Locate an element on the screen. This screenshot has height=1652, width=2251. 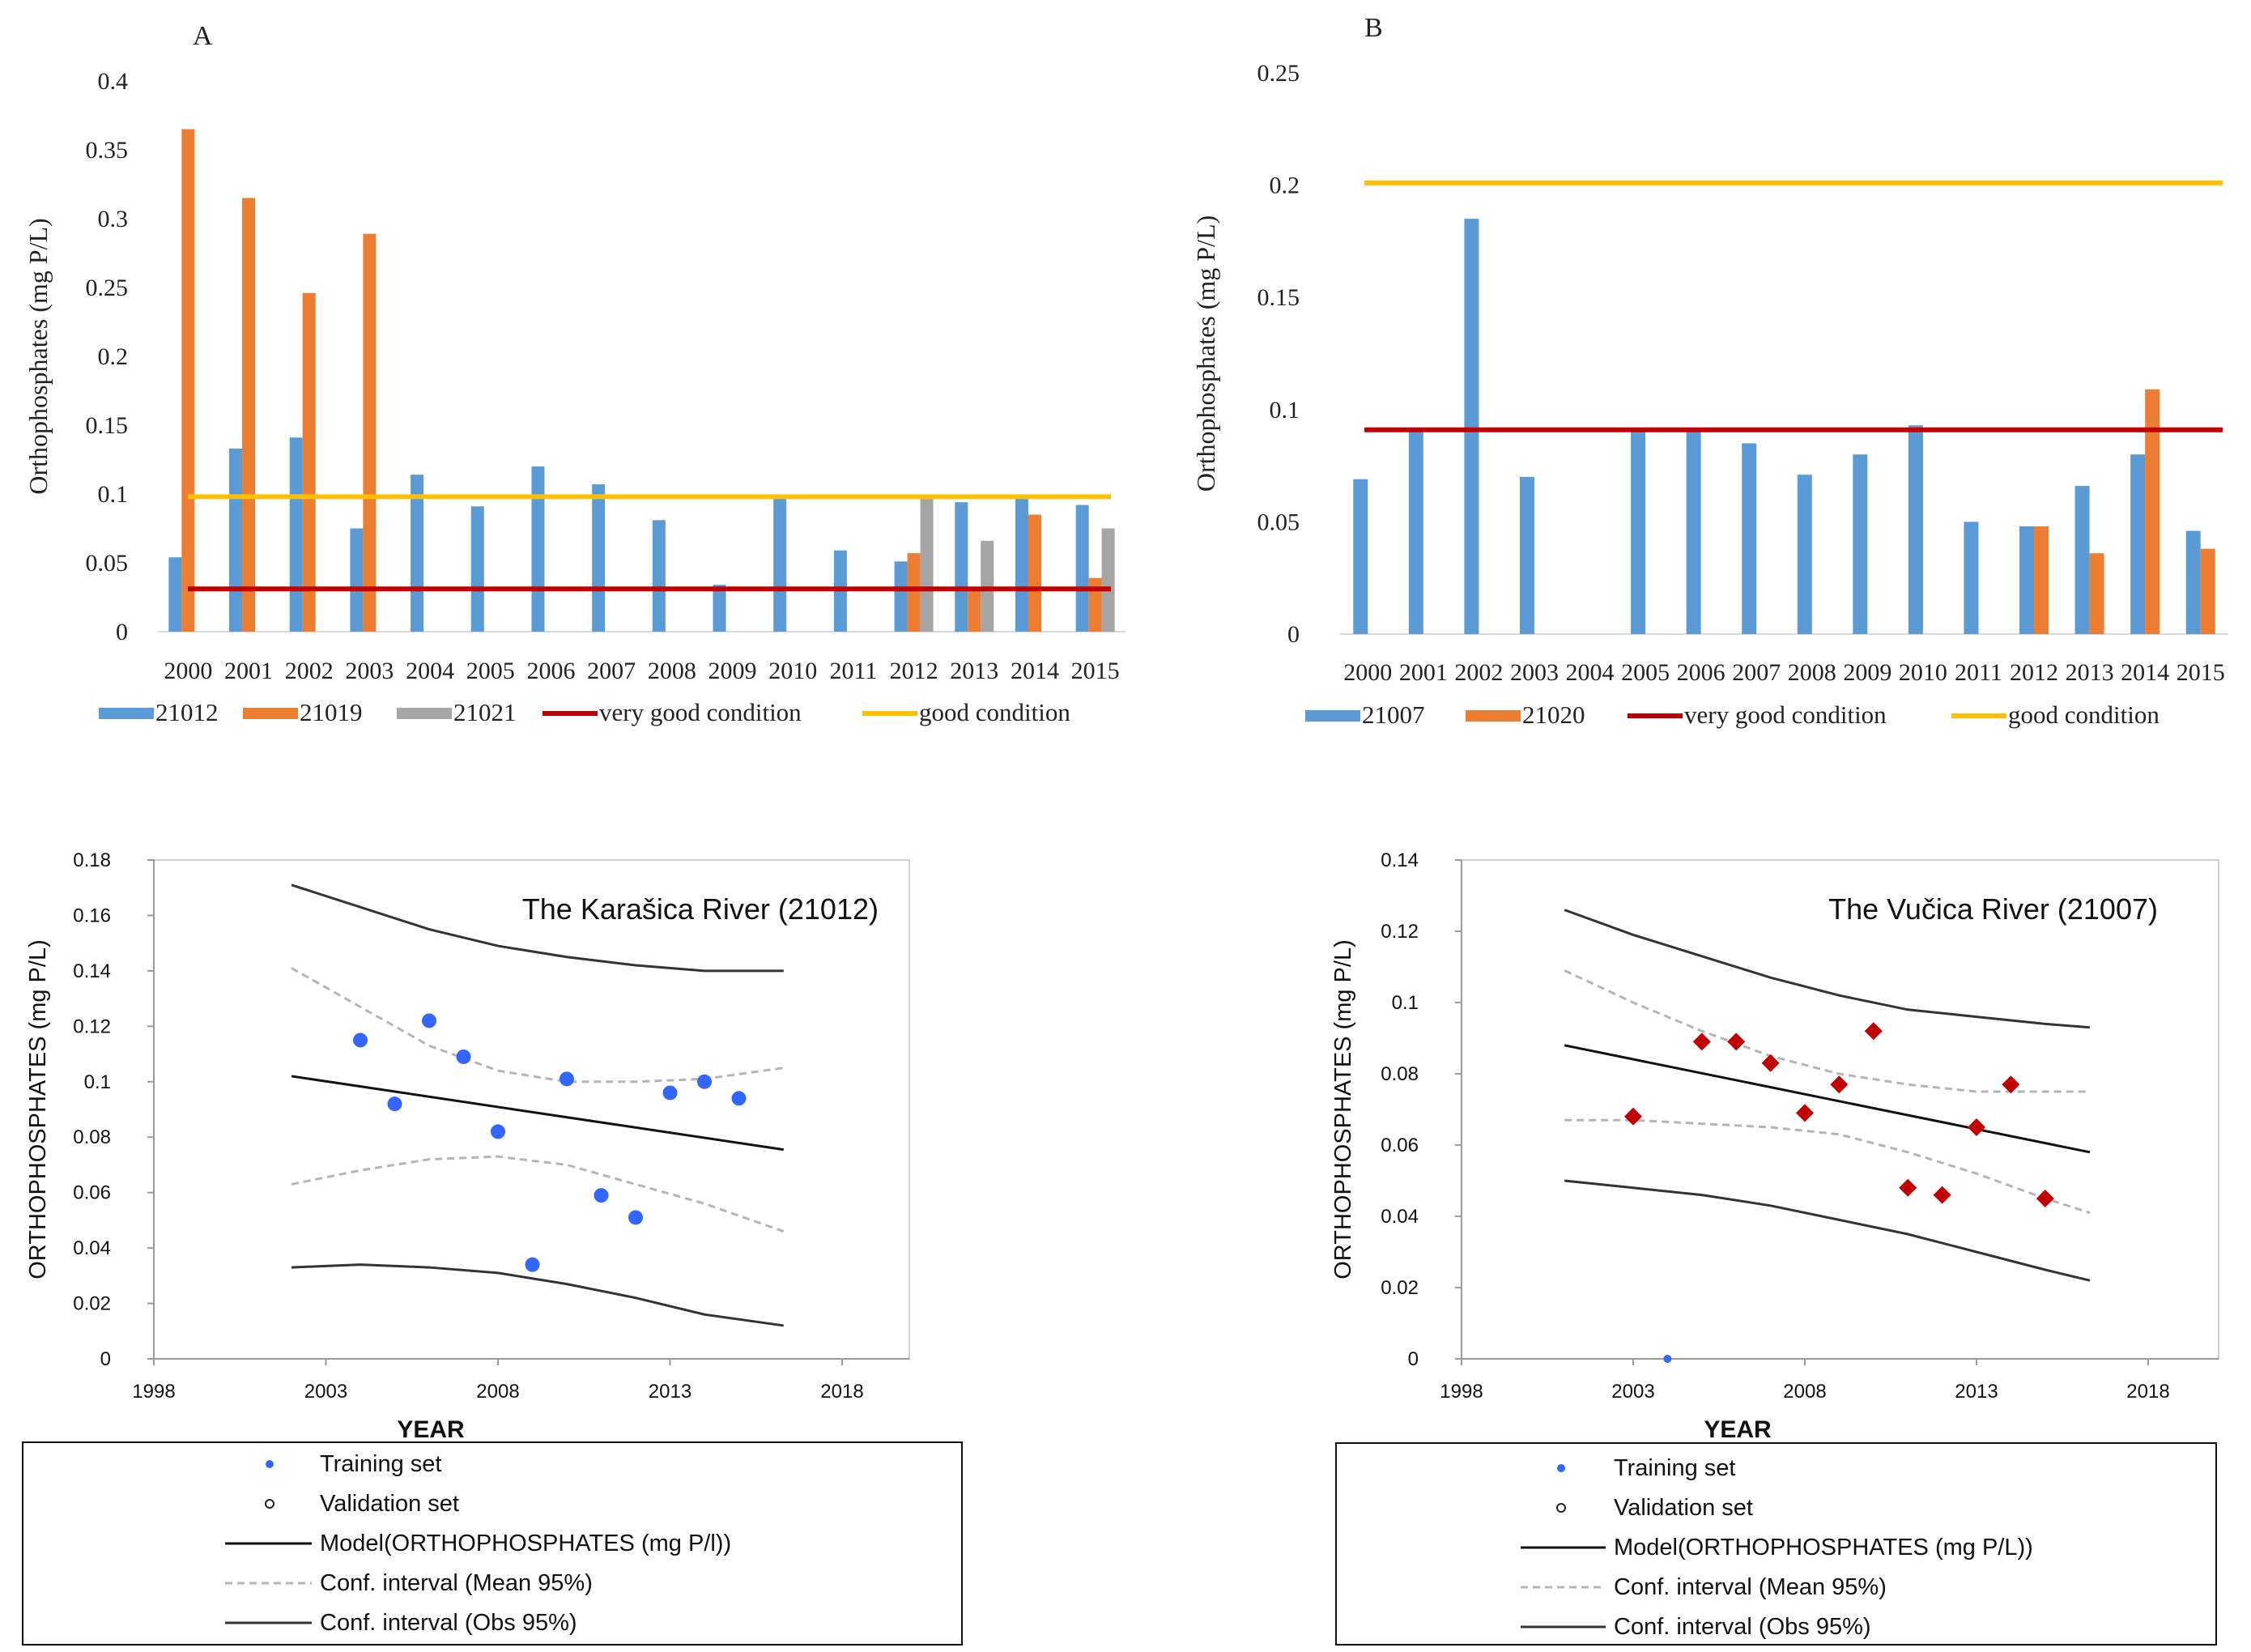
y-axis-title: Orthophosphates (mg P/L) is located at coordinates (1205, 353).